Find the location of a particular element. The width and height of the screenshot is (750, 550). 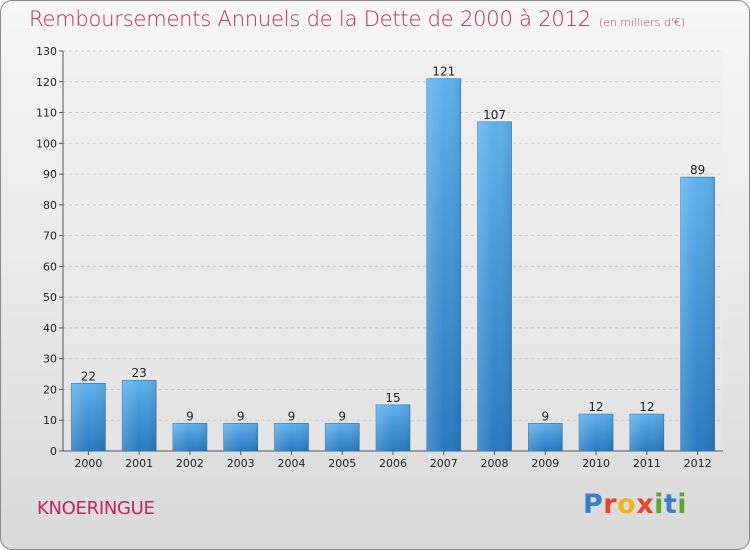

bar-shading-2010 is located at coordinates (596, 432).